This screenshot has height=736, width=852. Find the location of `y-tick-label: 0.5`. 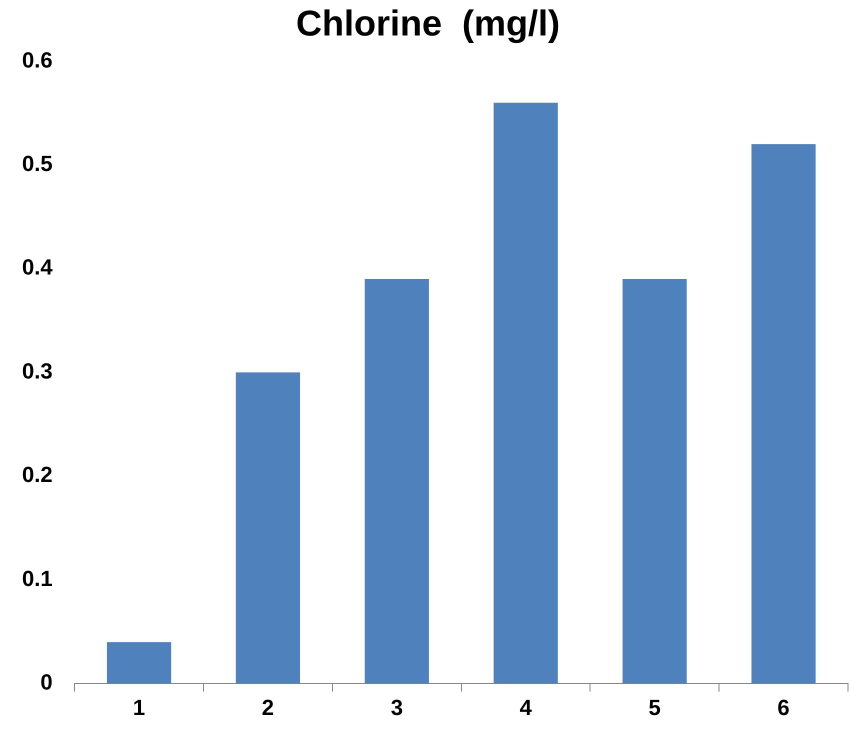

y-tick-label: 0.5 is located at coordinates (37, 163).